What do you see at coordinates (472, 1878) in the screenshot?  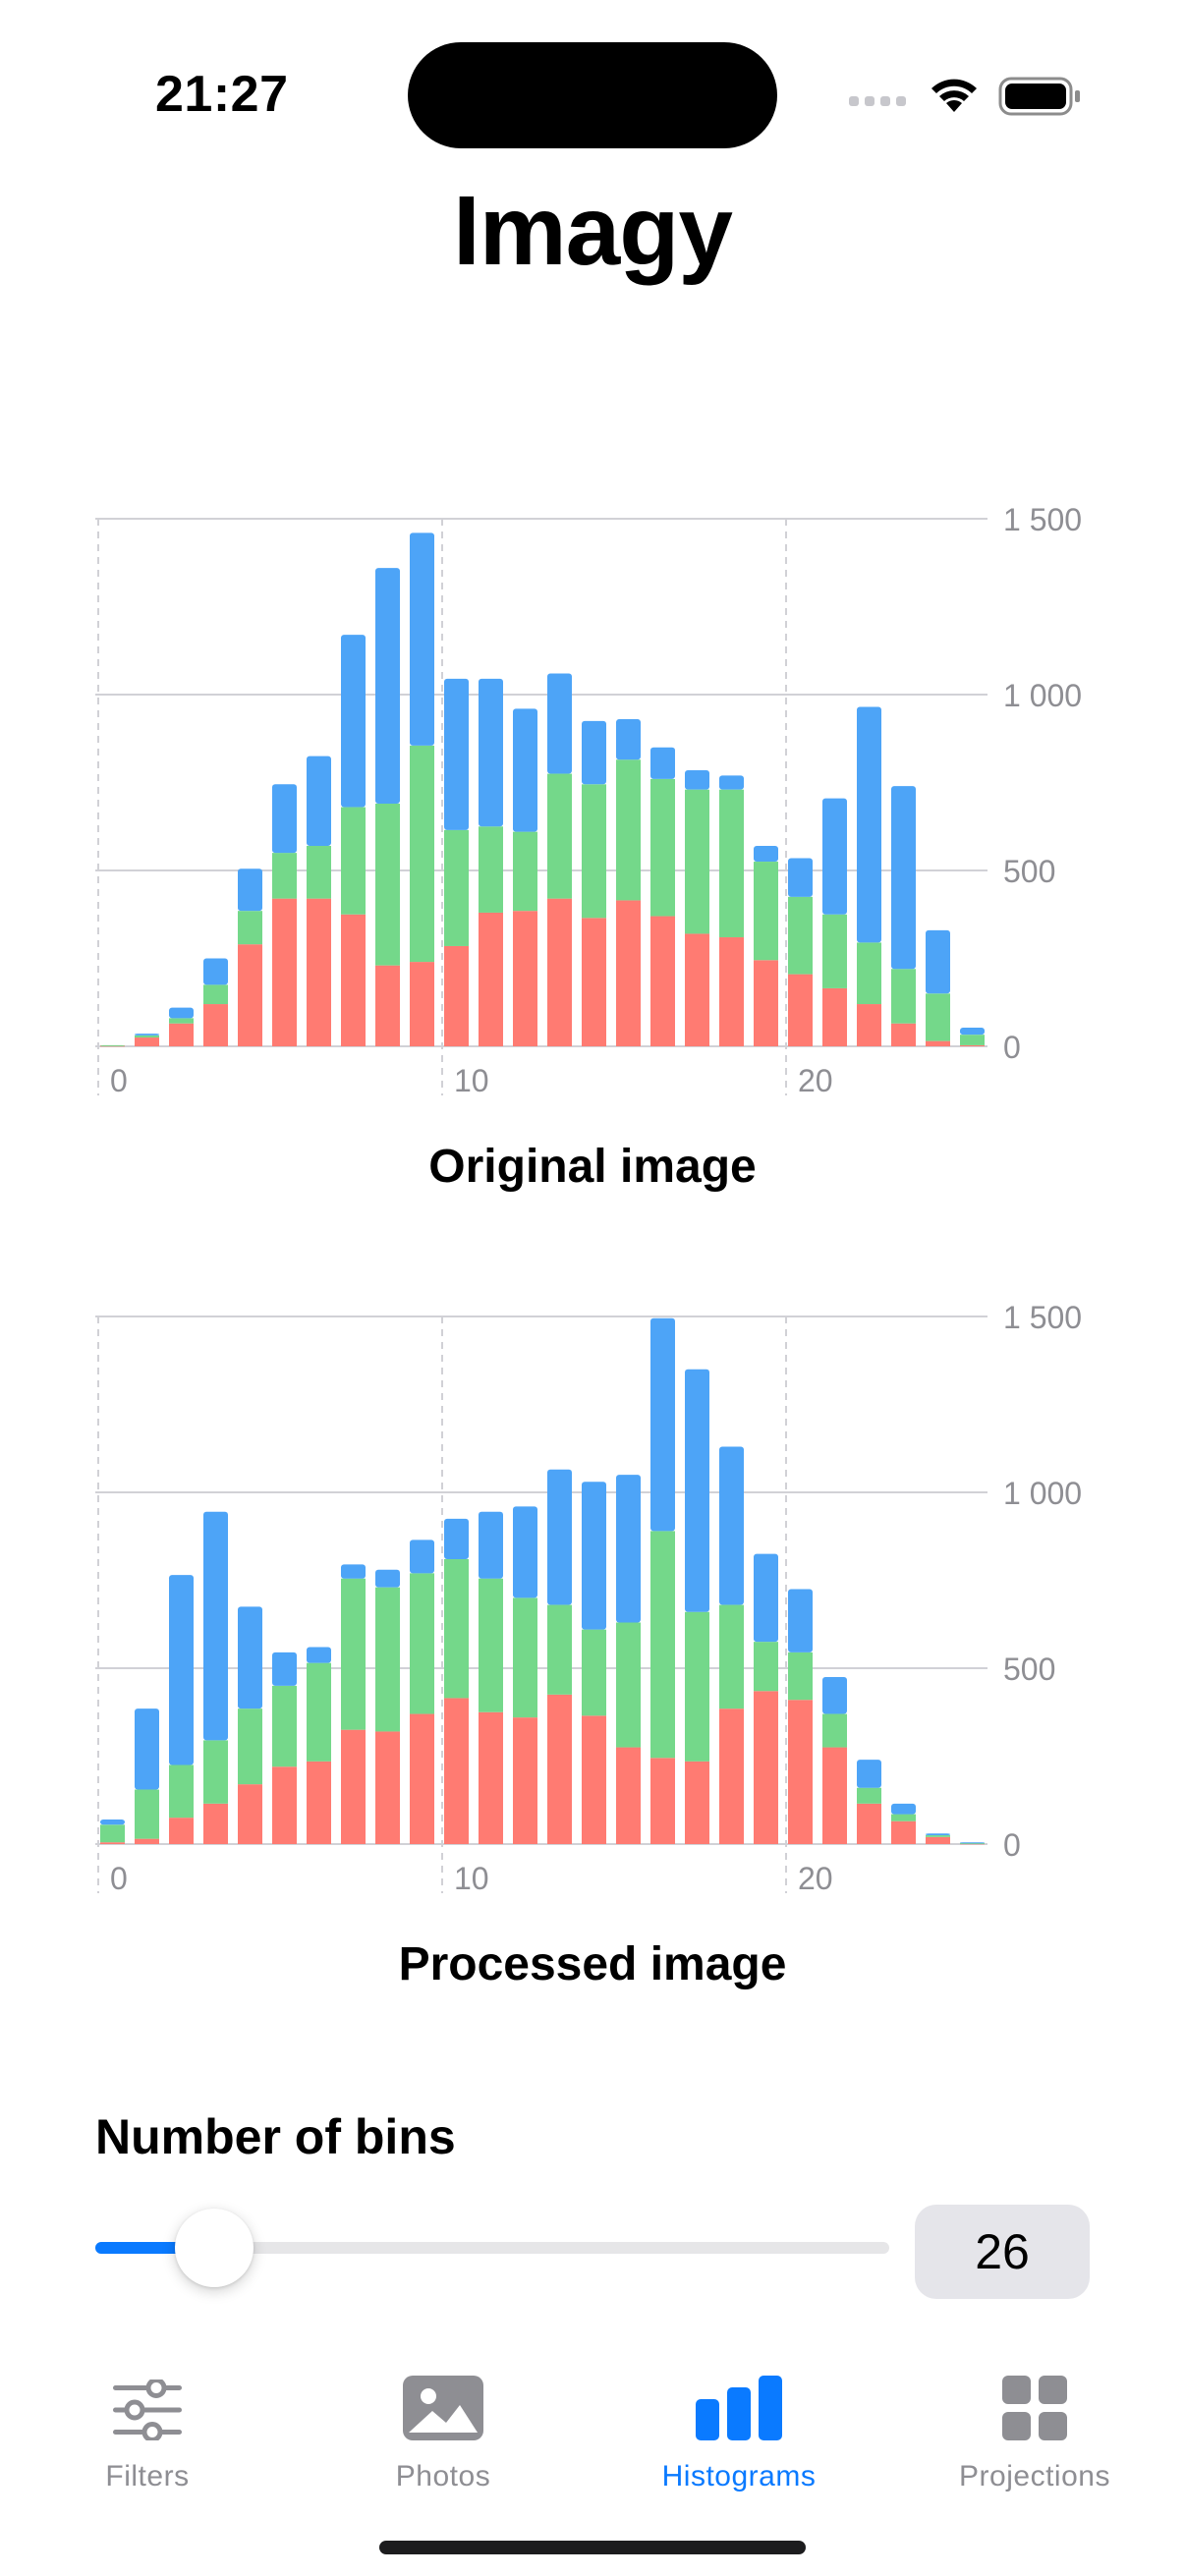 I see `x-tick-label: 10` at bounding box center [472, 1878].